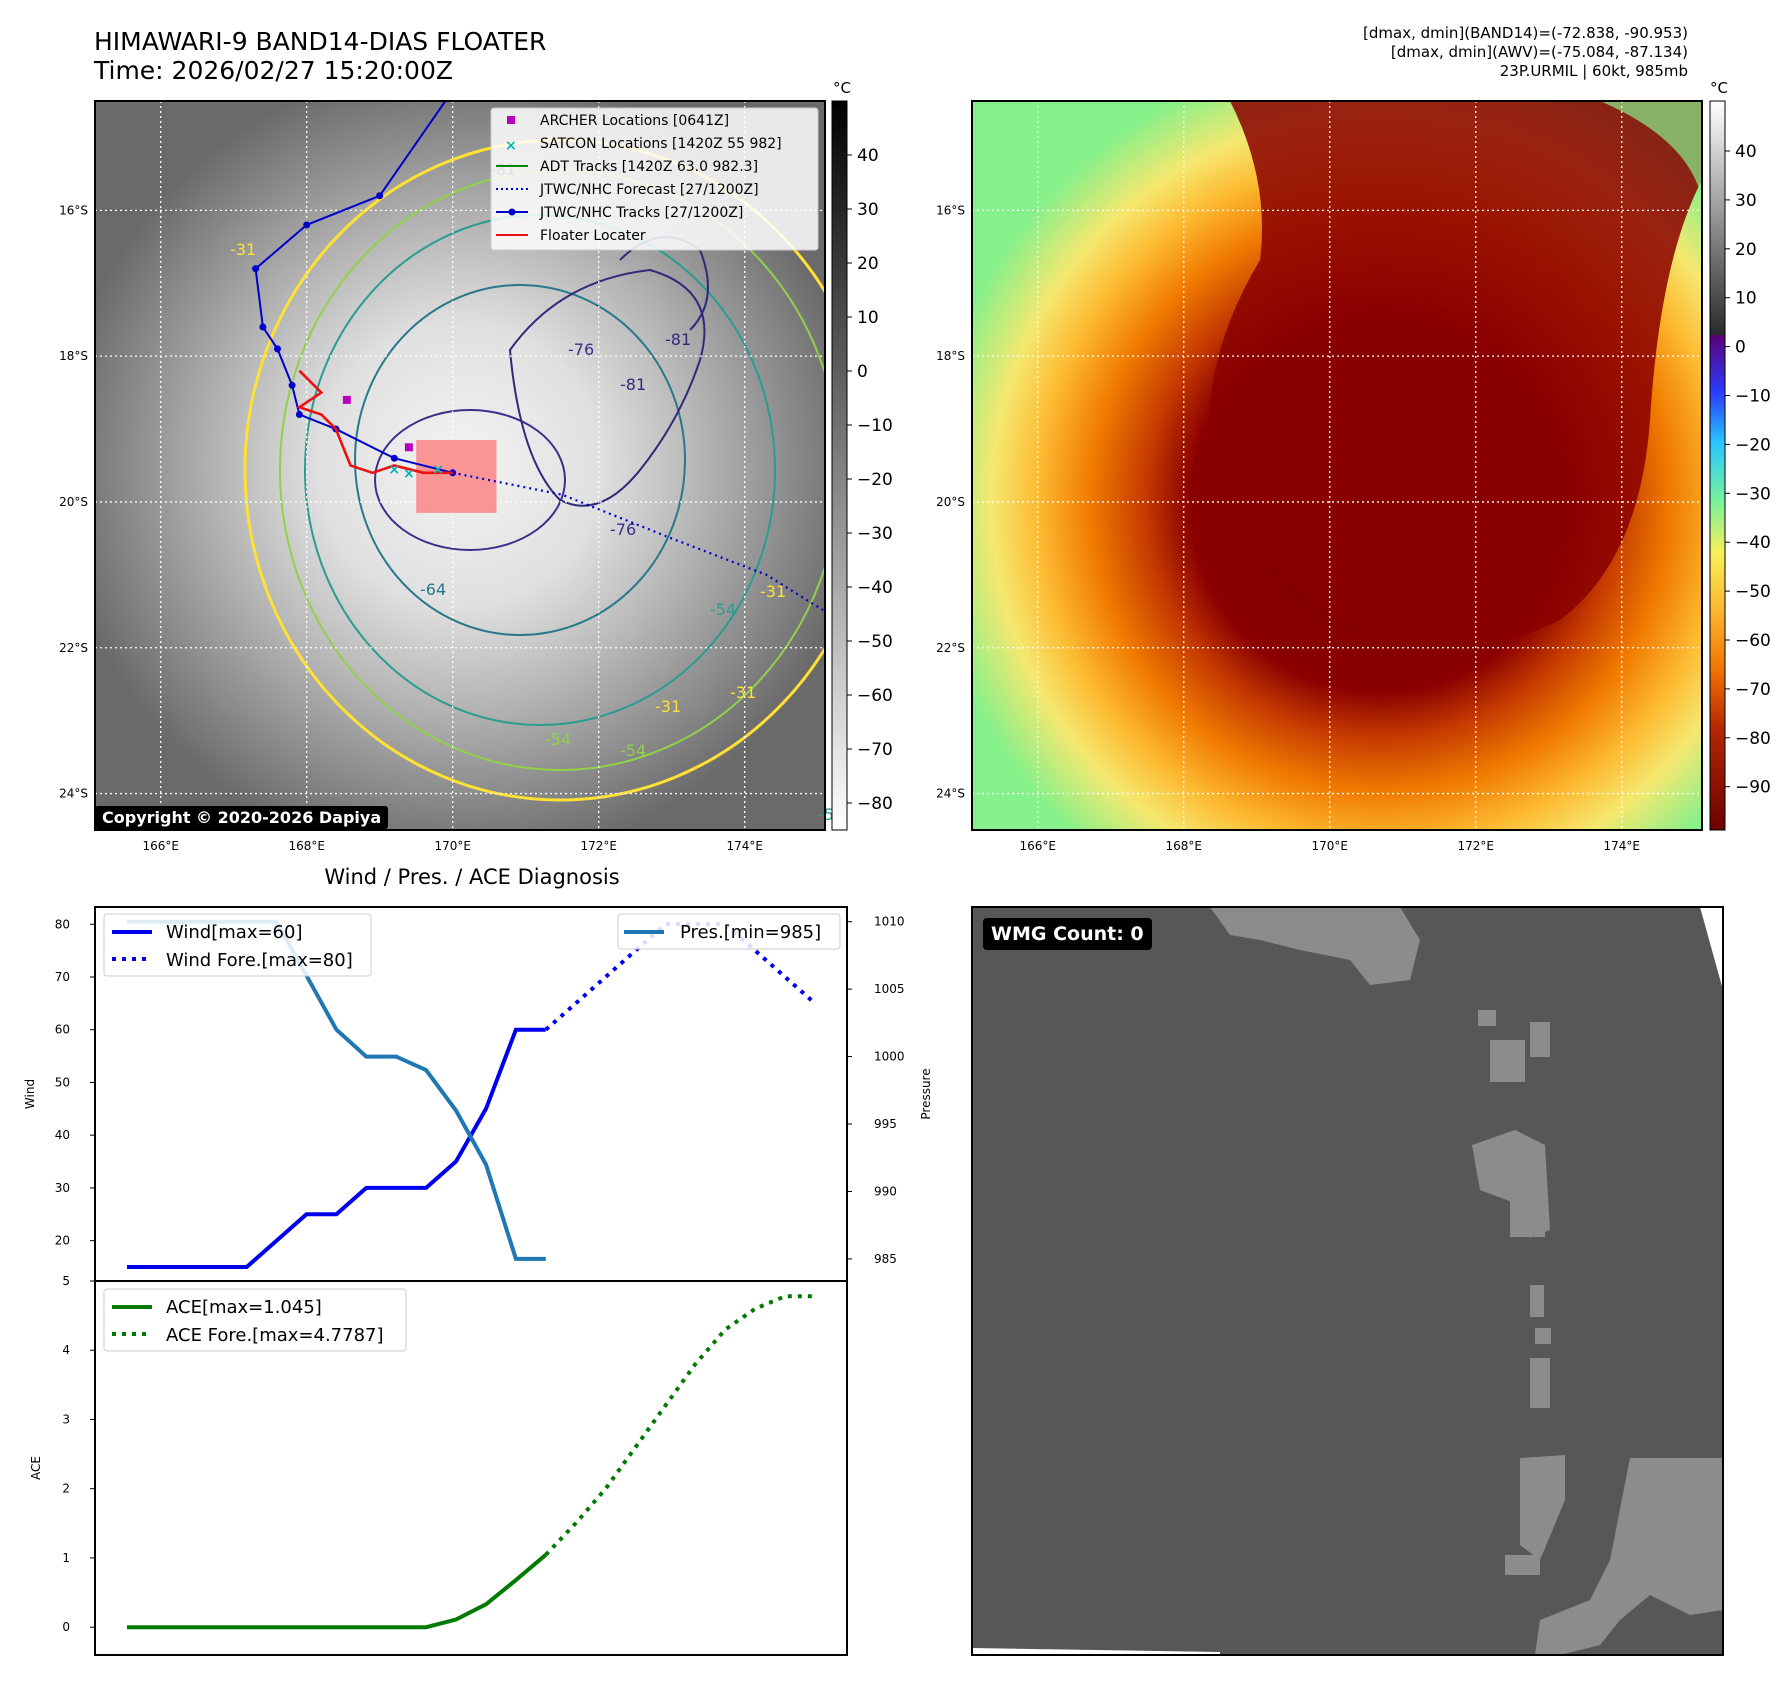 The image size is (1788, 1690). I want to click on contour-label: -76, so click(581, 349).